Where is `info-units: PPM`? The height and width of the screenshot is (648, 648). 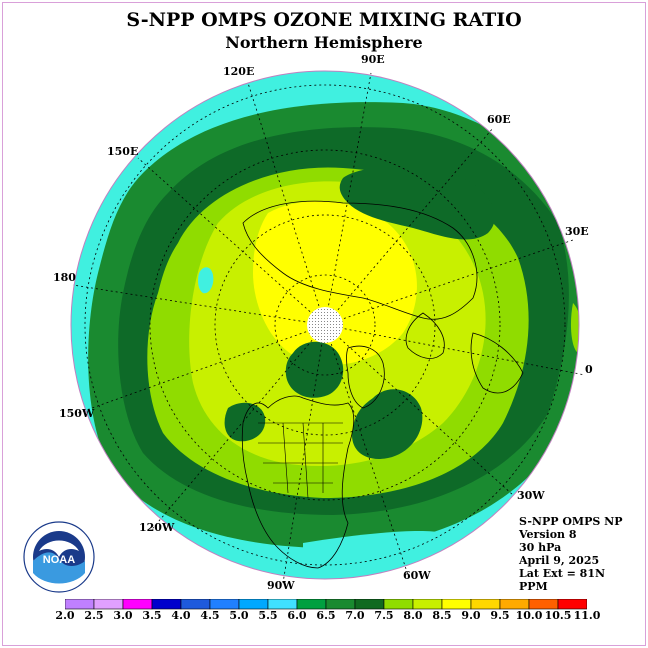 info-units: PPM is located at coordinates (533, 586).